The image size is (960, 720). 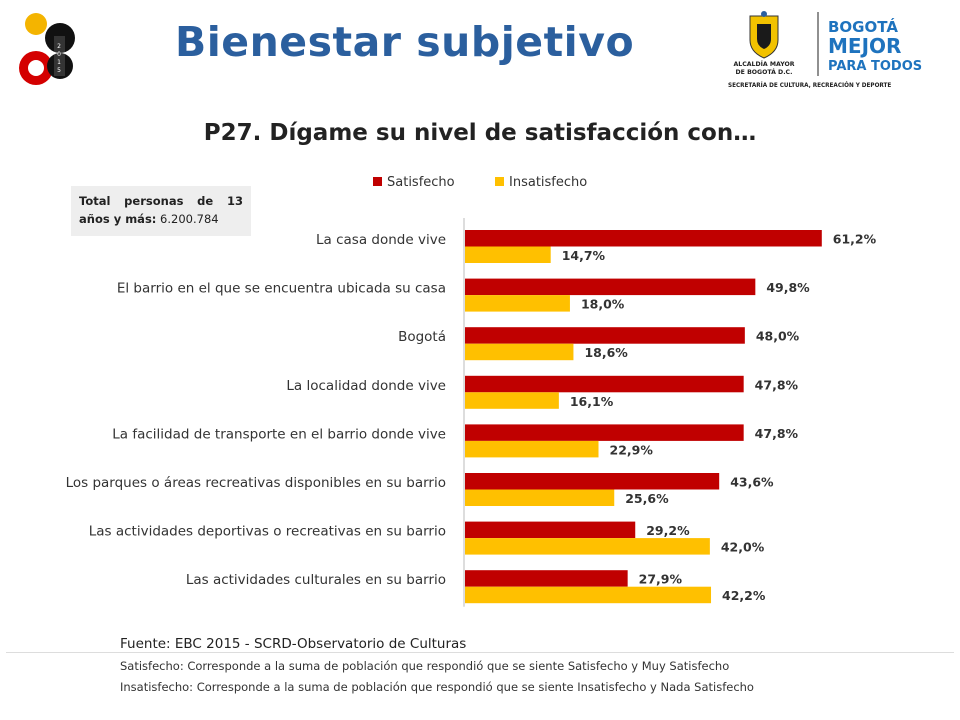 I want to click on data-label-insatisfecho-0: 14,7%, so click(x=584, y=255).